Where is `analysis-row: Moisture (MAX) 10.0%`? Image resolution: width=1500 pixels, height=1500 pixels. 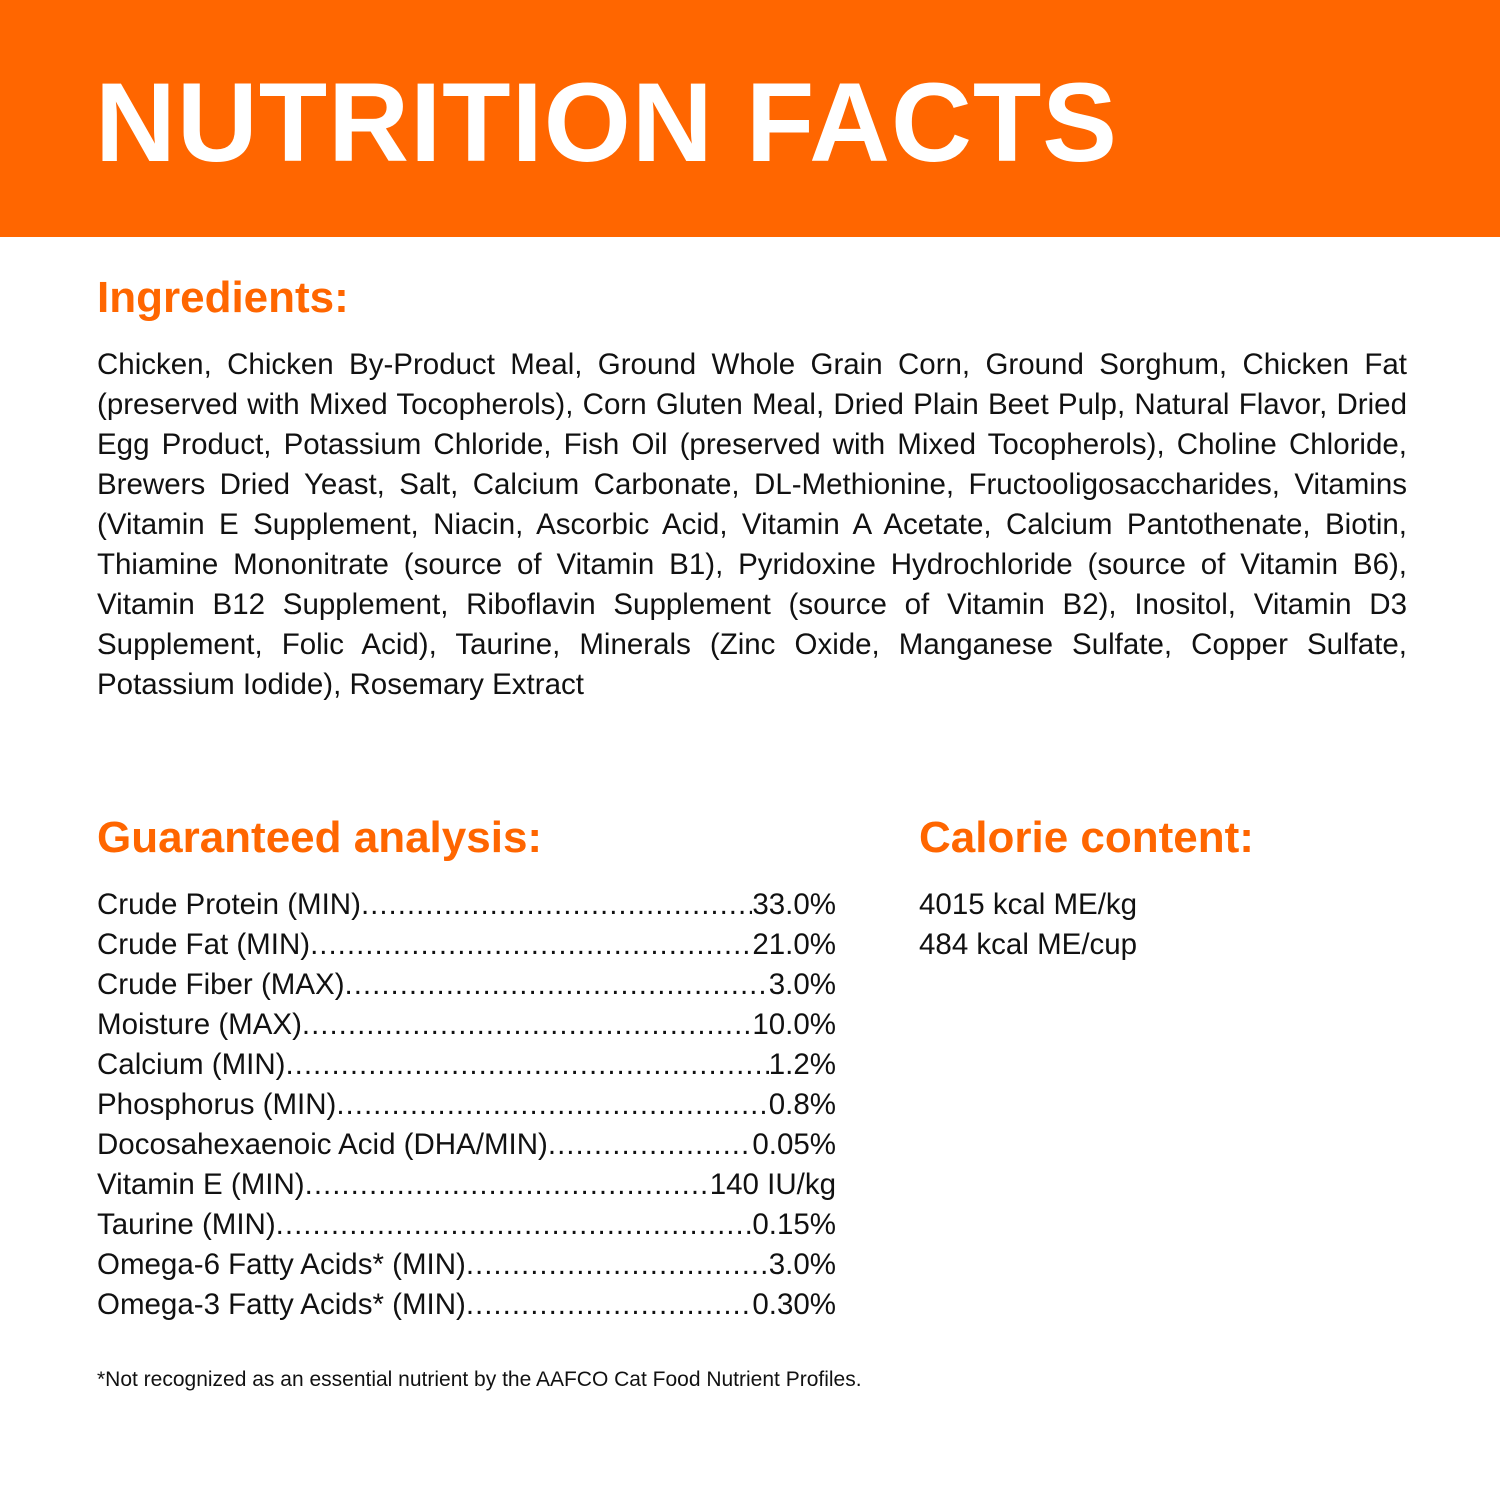 analysis-row: Moisture (MAX) 10.0% is located at coordinates (466, 1025).